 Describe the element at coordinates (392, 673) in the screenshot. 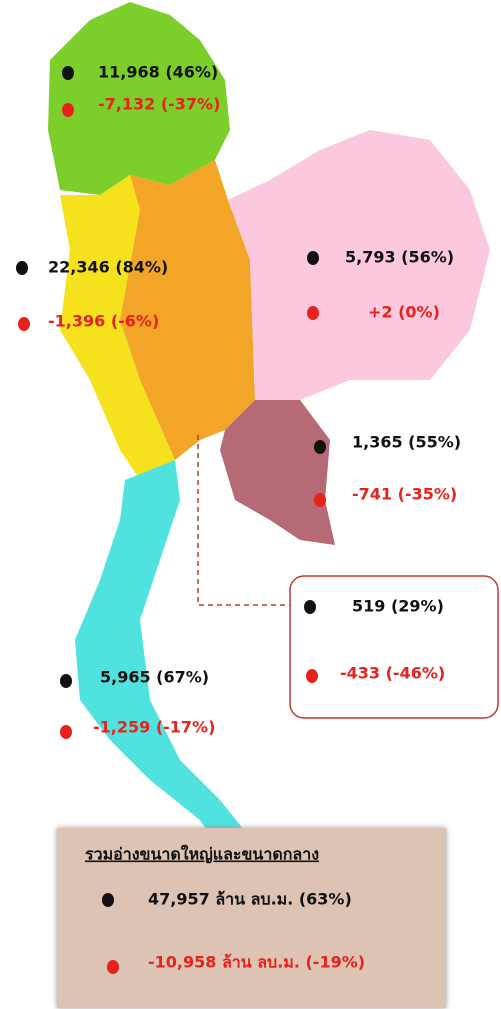

I see `change-label: -433 (-46%)` at that location.